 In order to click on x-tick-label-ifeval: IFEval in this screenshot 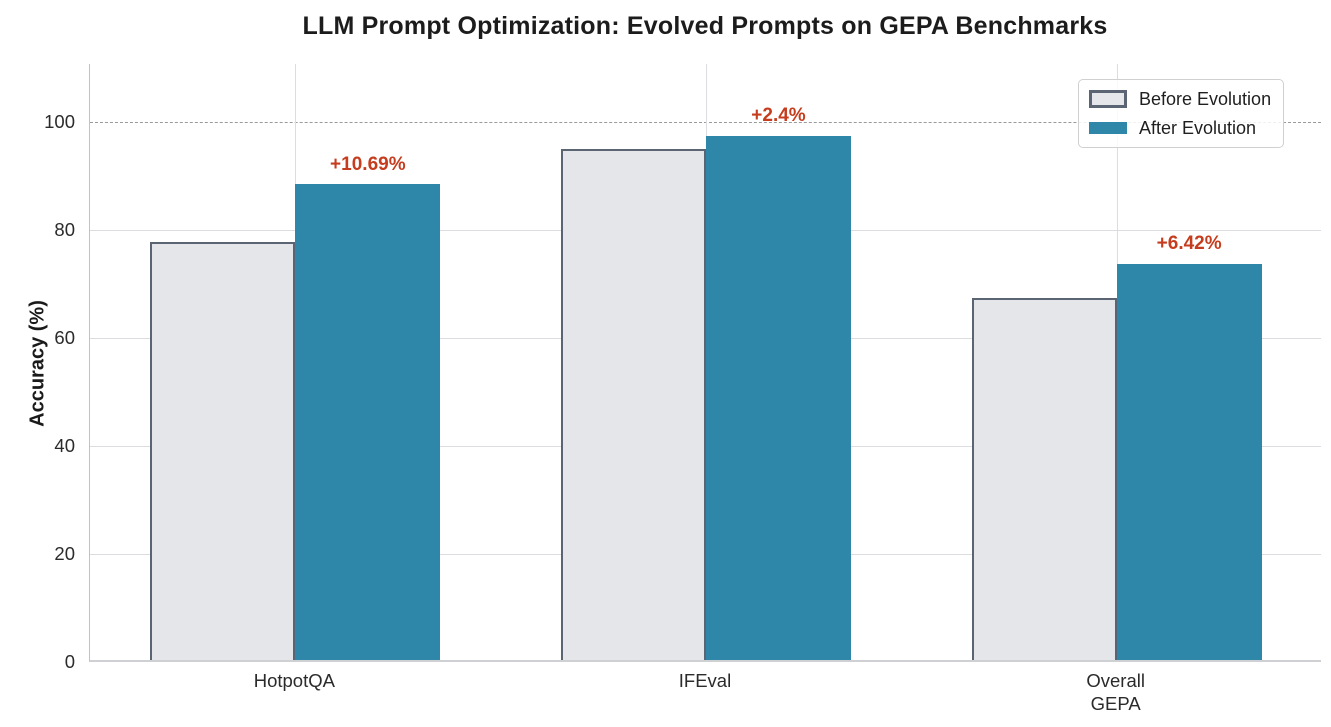, I will do `click(705, 680)`.